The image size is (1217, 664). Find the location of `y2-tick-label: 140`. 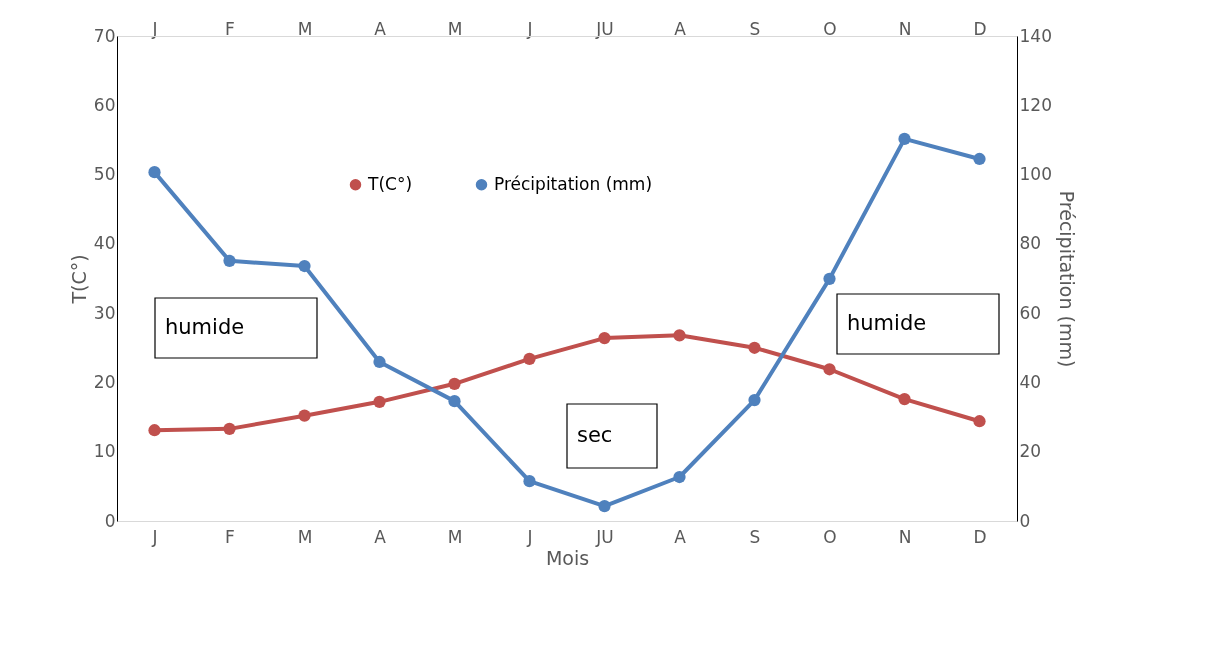

y2-tick-label: 140 is located at coordinates (1035, 35).